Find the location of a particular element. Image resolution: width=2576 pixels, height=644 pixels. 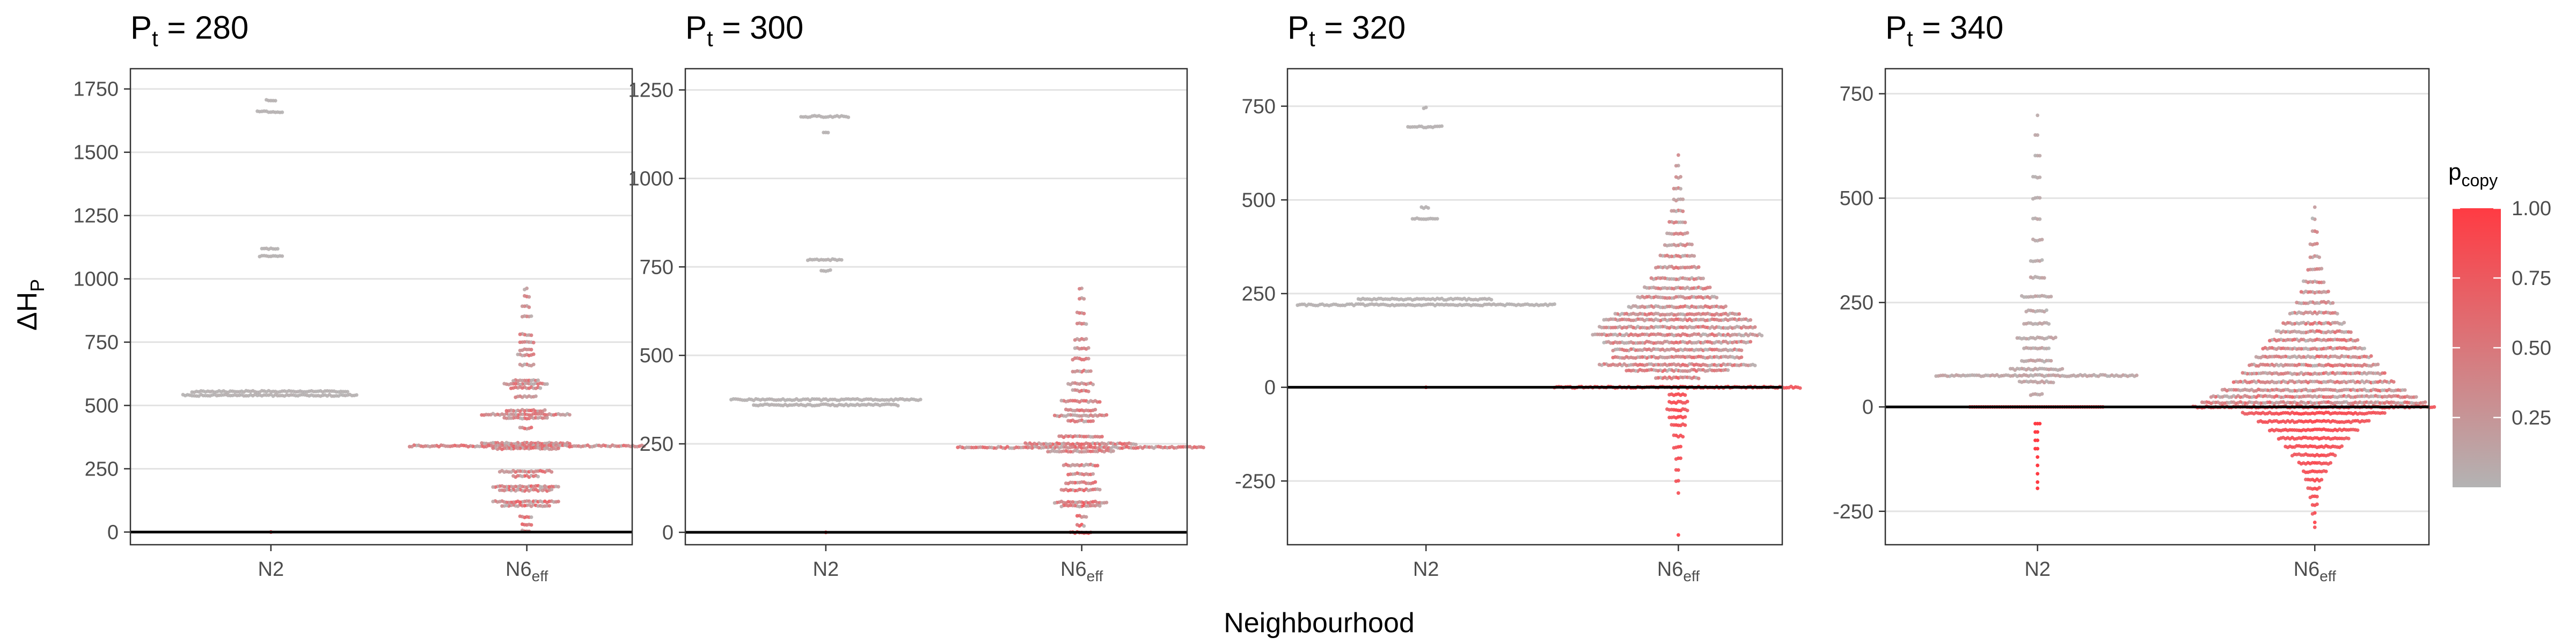

y-tick-label: 1000 is located at coordinates (651, 178).